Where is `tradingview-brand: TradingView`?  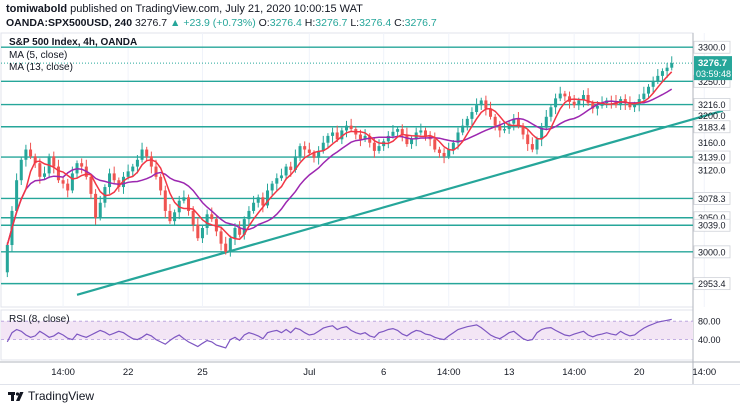 tradingview-brand: TradingView is located at coordinates (51, 396).